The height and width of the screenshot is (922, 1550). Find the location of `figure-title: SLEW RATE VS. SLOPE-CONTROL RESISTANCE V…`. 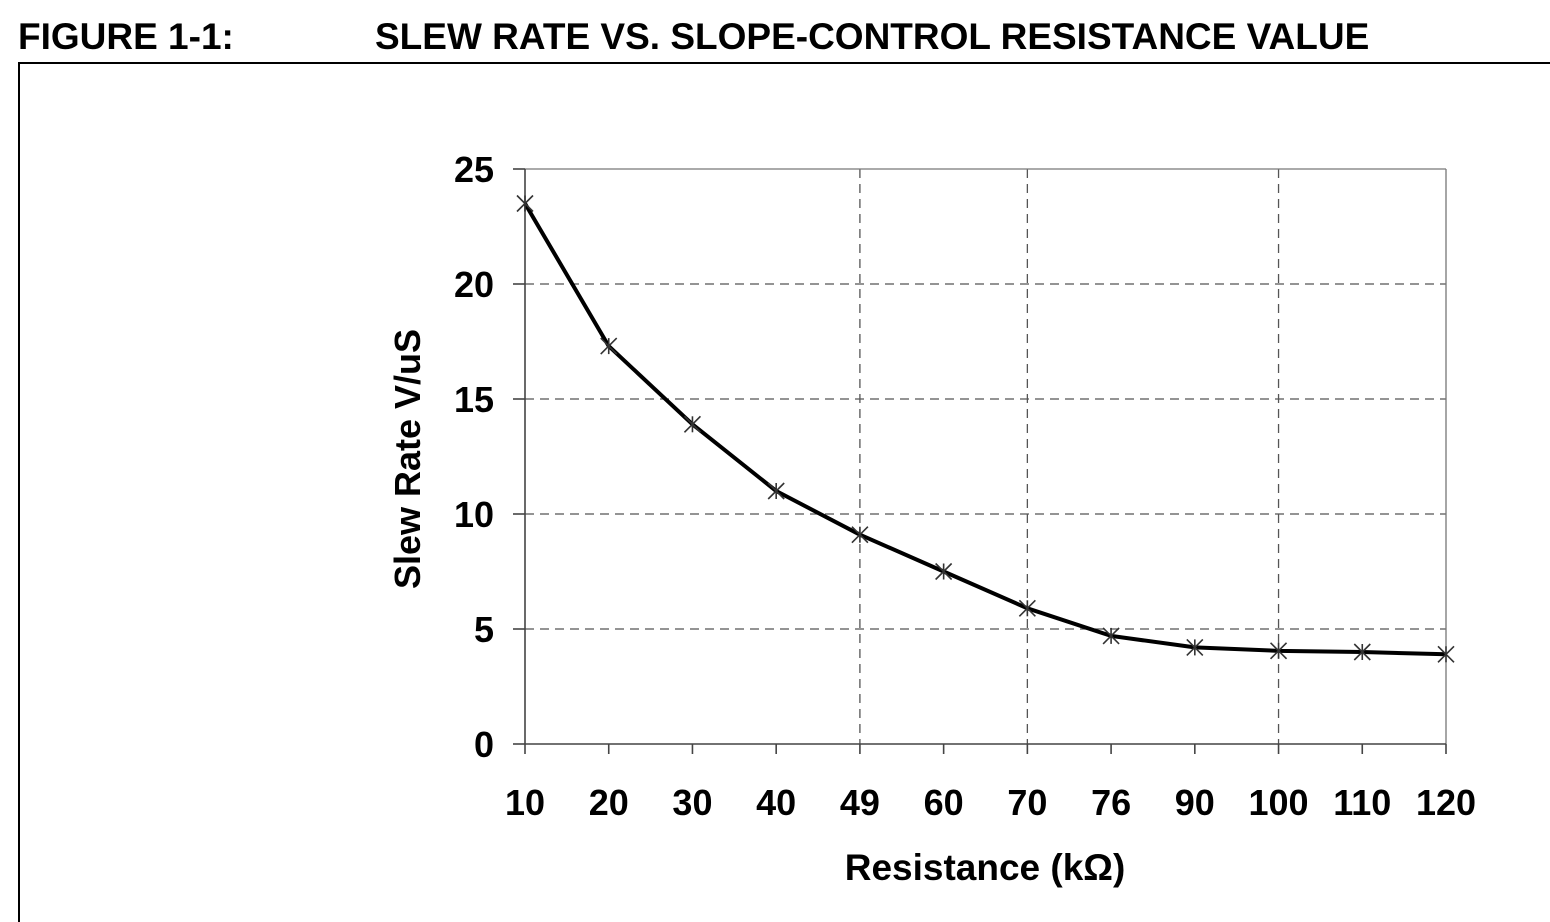

figure-title: SLEW RATE VS. SLOPE-CONTROL RESISTANCE V… is located at coordinates (872, 36).